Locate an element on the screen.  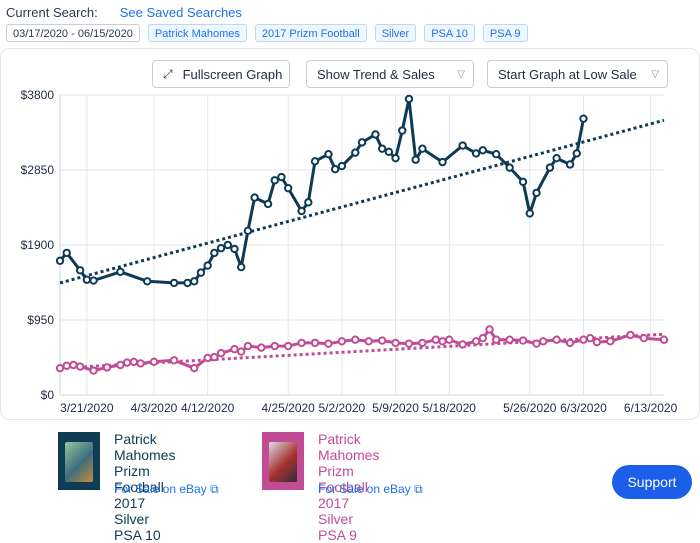
chip-psa9: PSA 9 is located at coordinates (505, 33).